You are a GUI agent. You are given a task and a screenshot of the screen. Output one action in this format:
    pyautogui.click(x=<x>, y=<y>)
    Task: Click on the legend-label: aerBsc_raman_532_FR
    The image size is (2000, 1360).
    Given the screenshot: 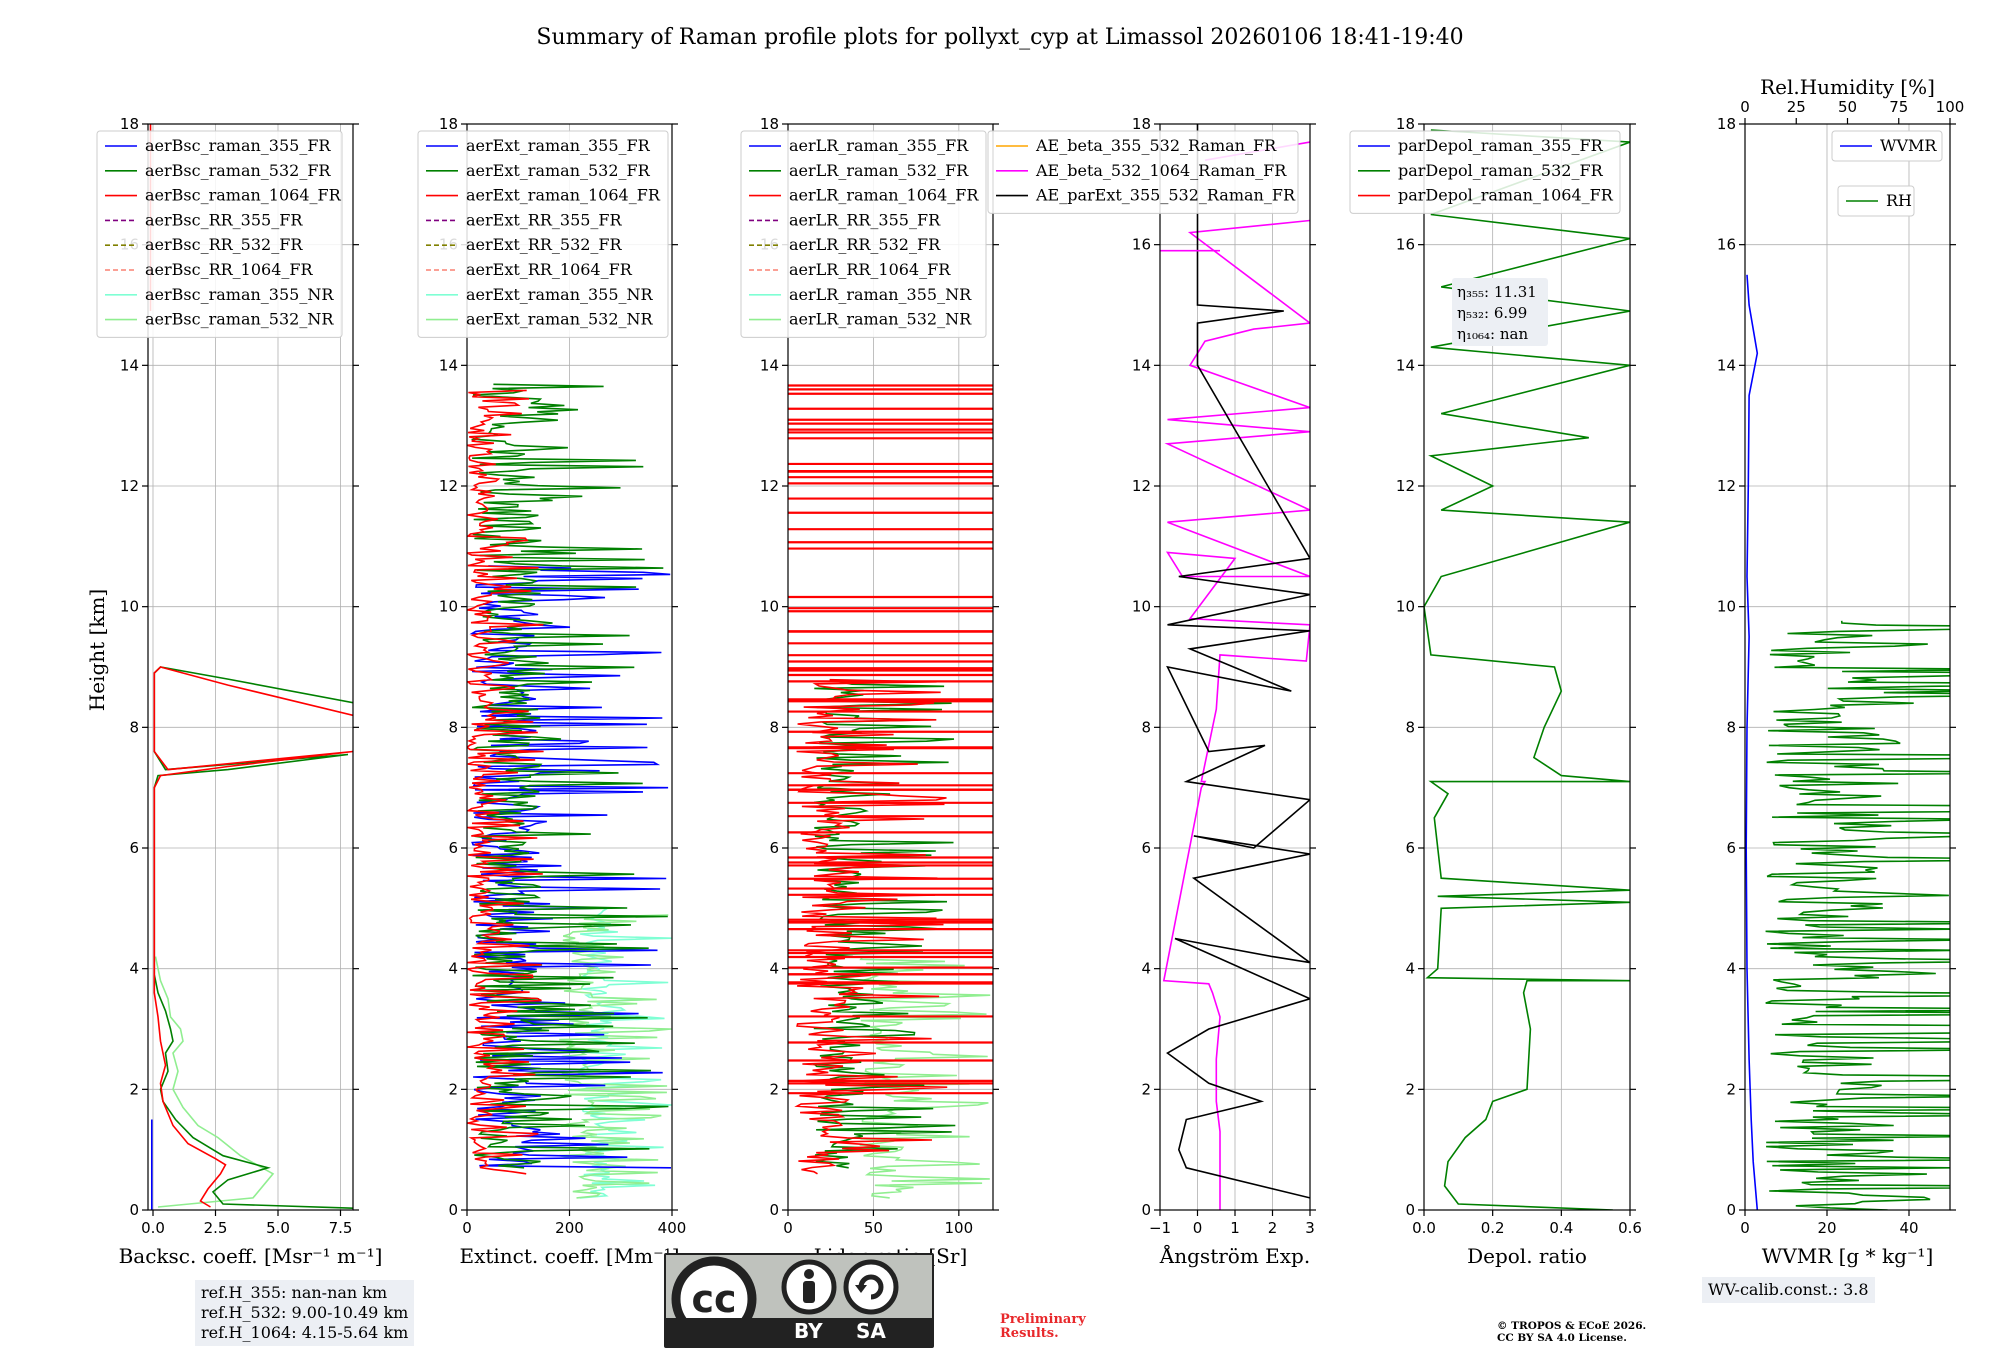 What is the action you would take?
    pyautogui.click(x=238, y=170)
    